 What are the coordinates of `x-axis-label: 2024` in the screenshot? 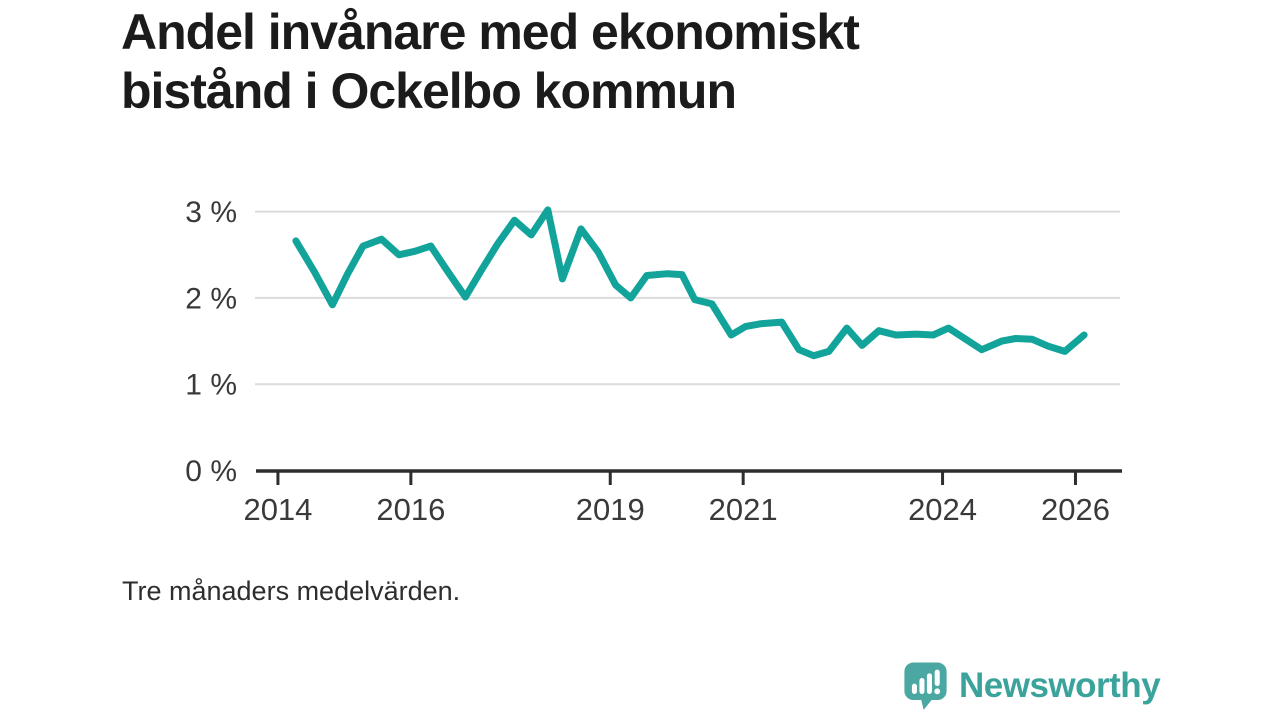 It's located at (942, 509).